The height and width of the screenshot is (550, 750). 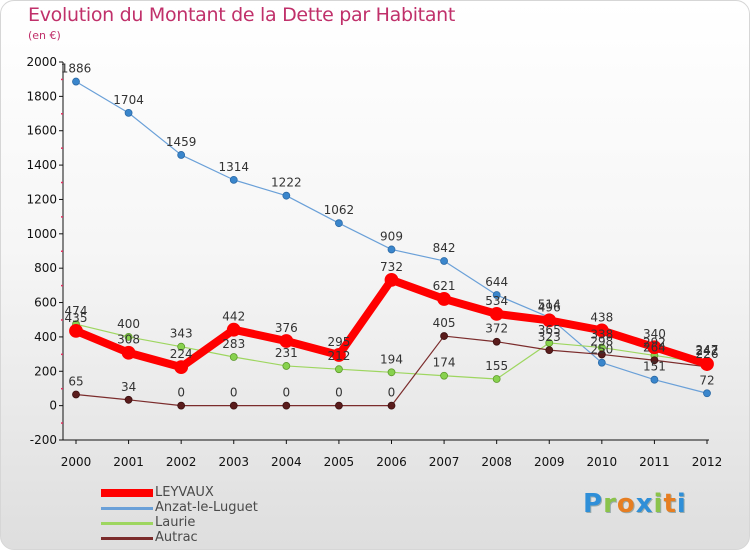 I want to click on data-label: 1062, so click(x=339, y=210).